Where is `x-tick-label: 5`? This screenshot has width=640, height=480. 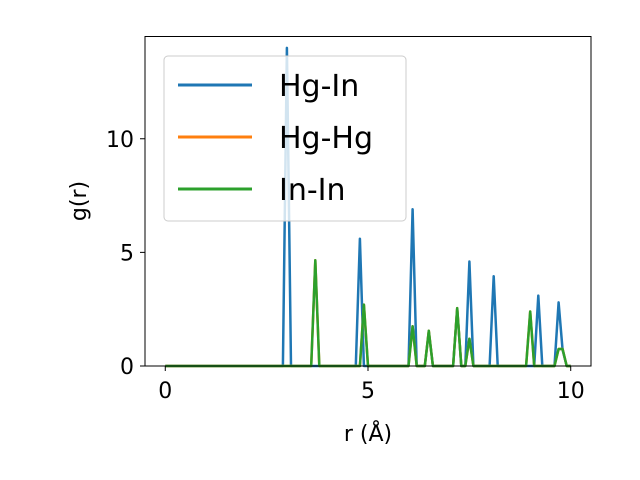 x-tick-label: 5 is located at coordinates (368, 391).